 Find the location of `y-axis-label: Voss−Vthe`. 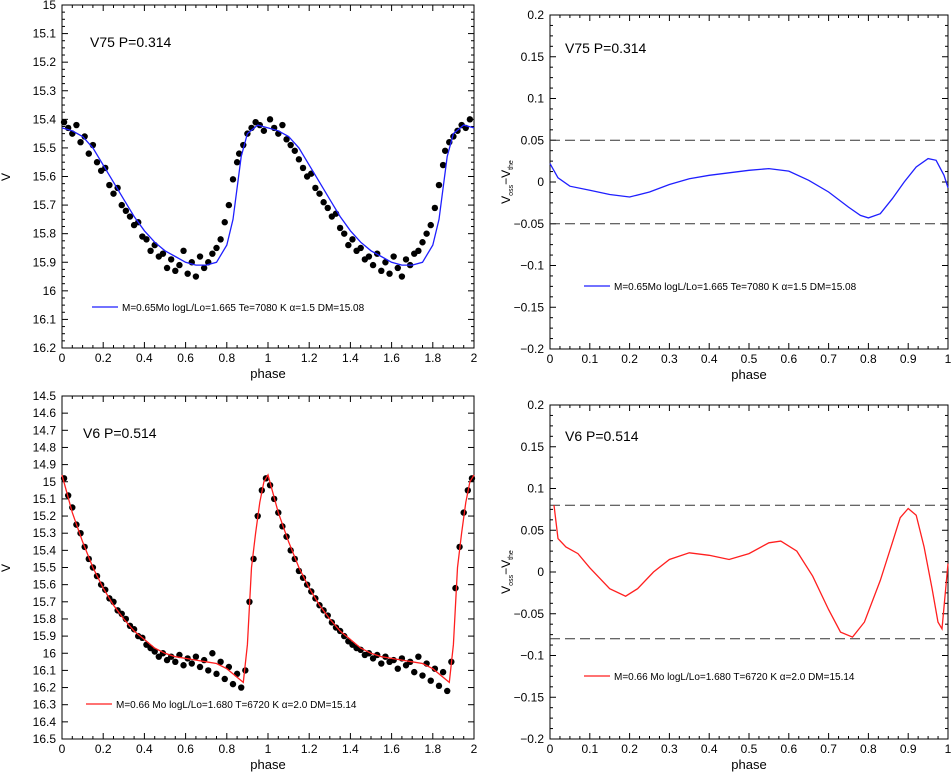

y-axis-label: Voss−Vthe is located at coordinates (507, 572).